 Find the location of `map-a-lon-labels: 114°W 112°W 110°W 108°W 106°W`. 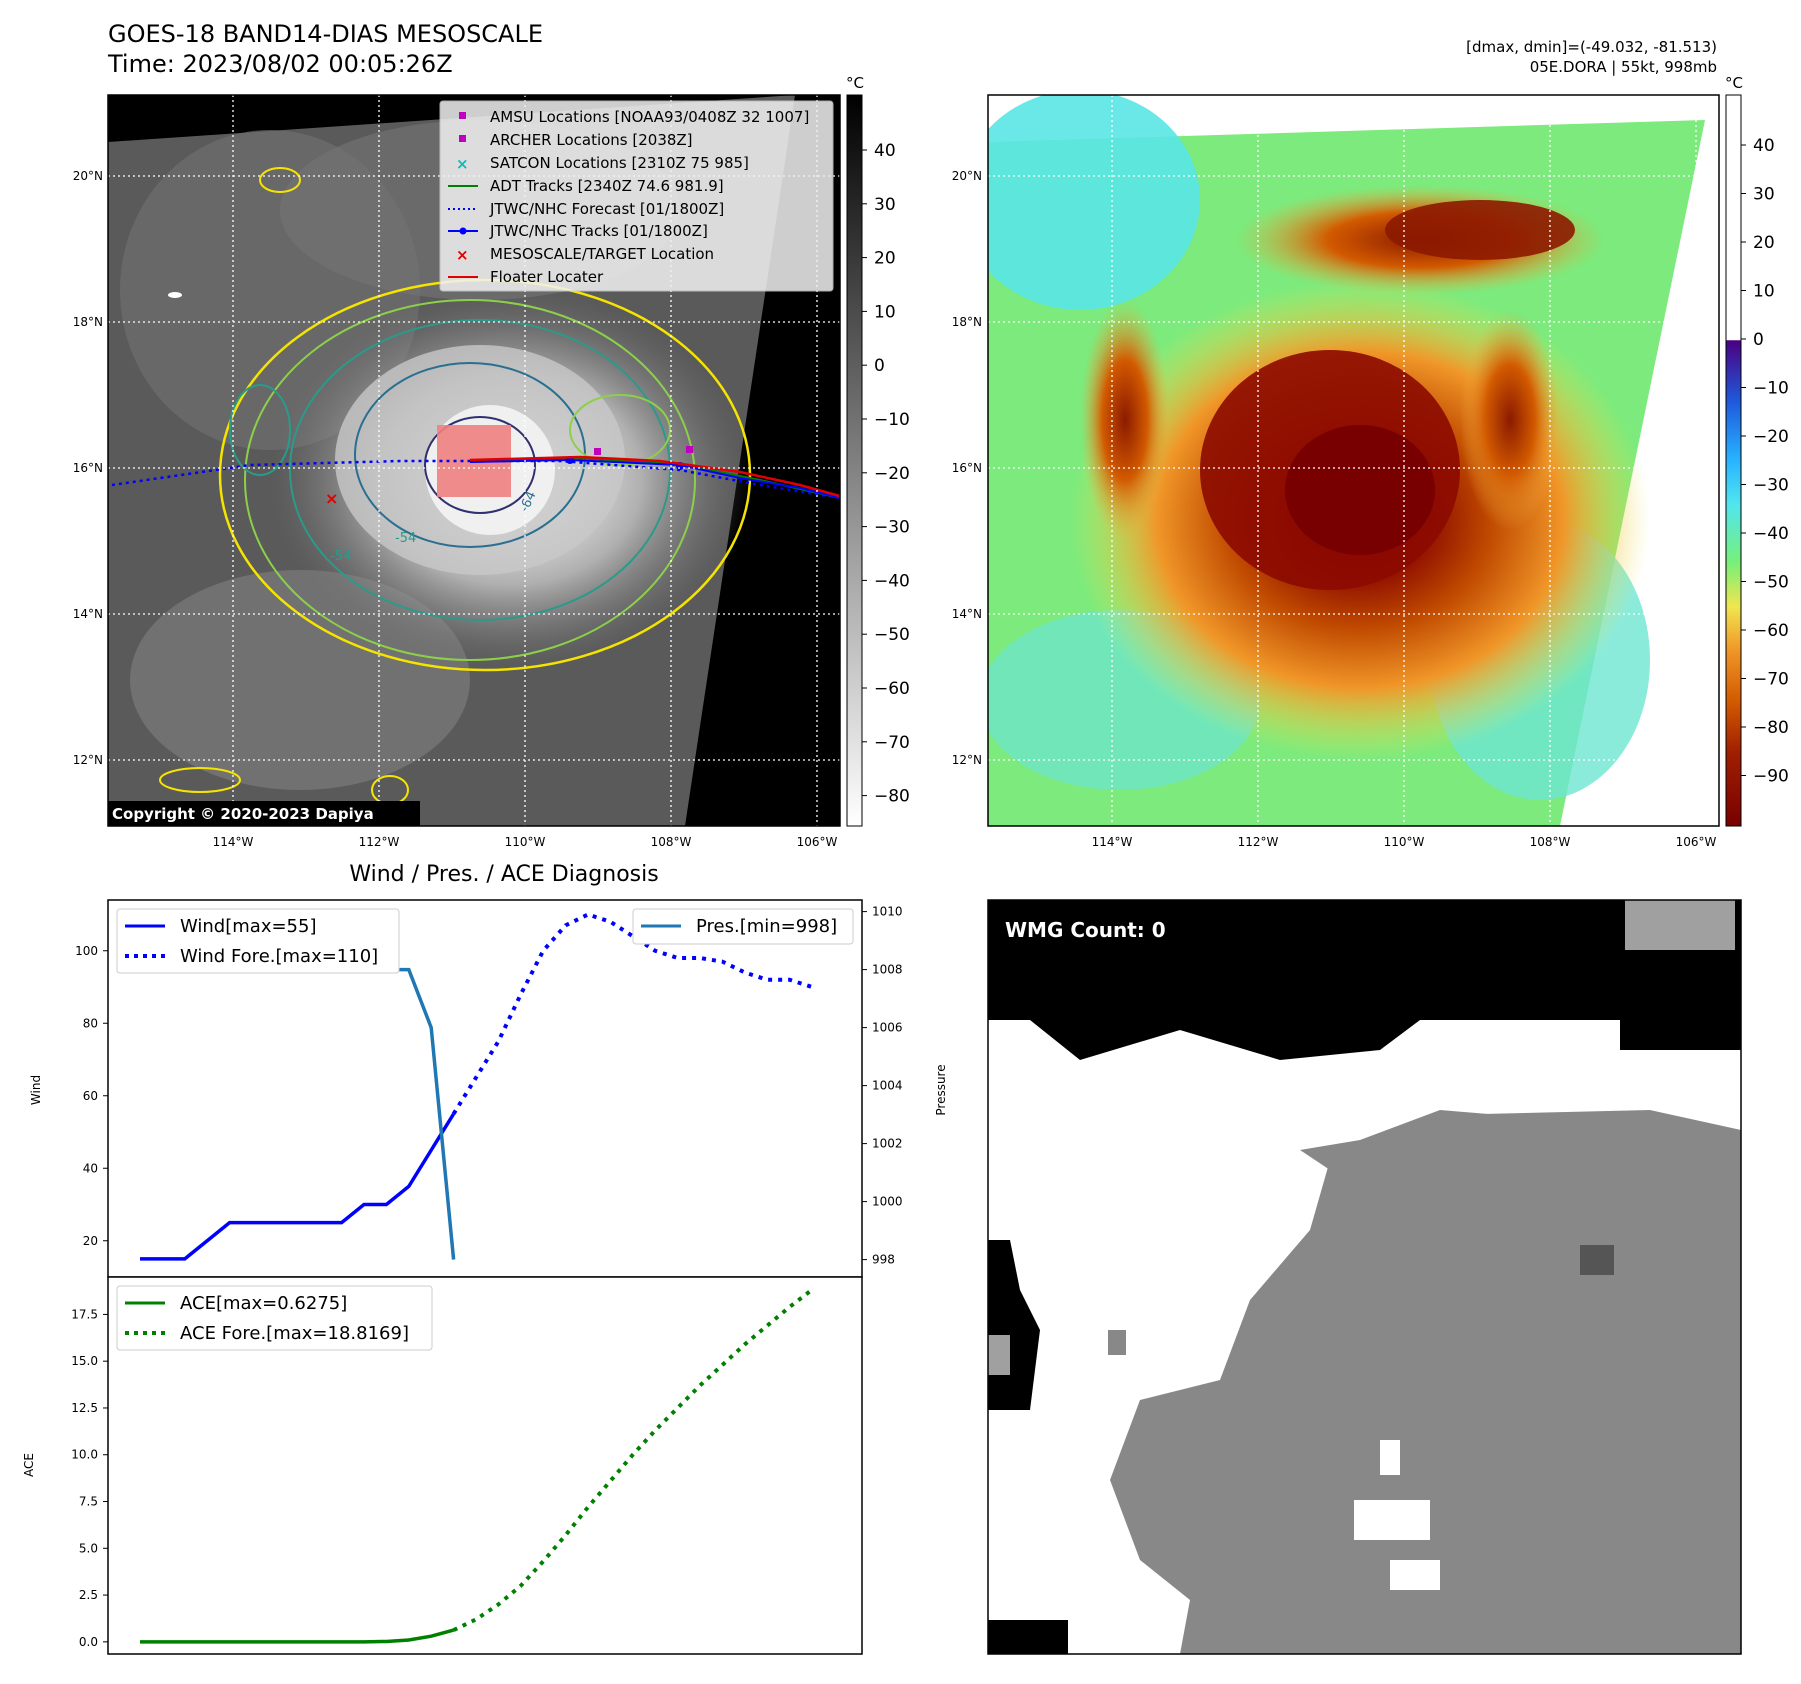

map-a-lon-labels: 114°W 112°W 110°W 108°W 106°W is located at coordinates (525, 842).